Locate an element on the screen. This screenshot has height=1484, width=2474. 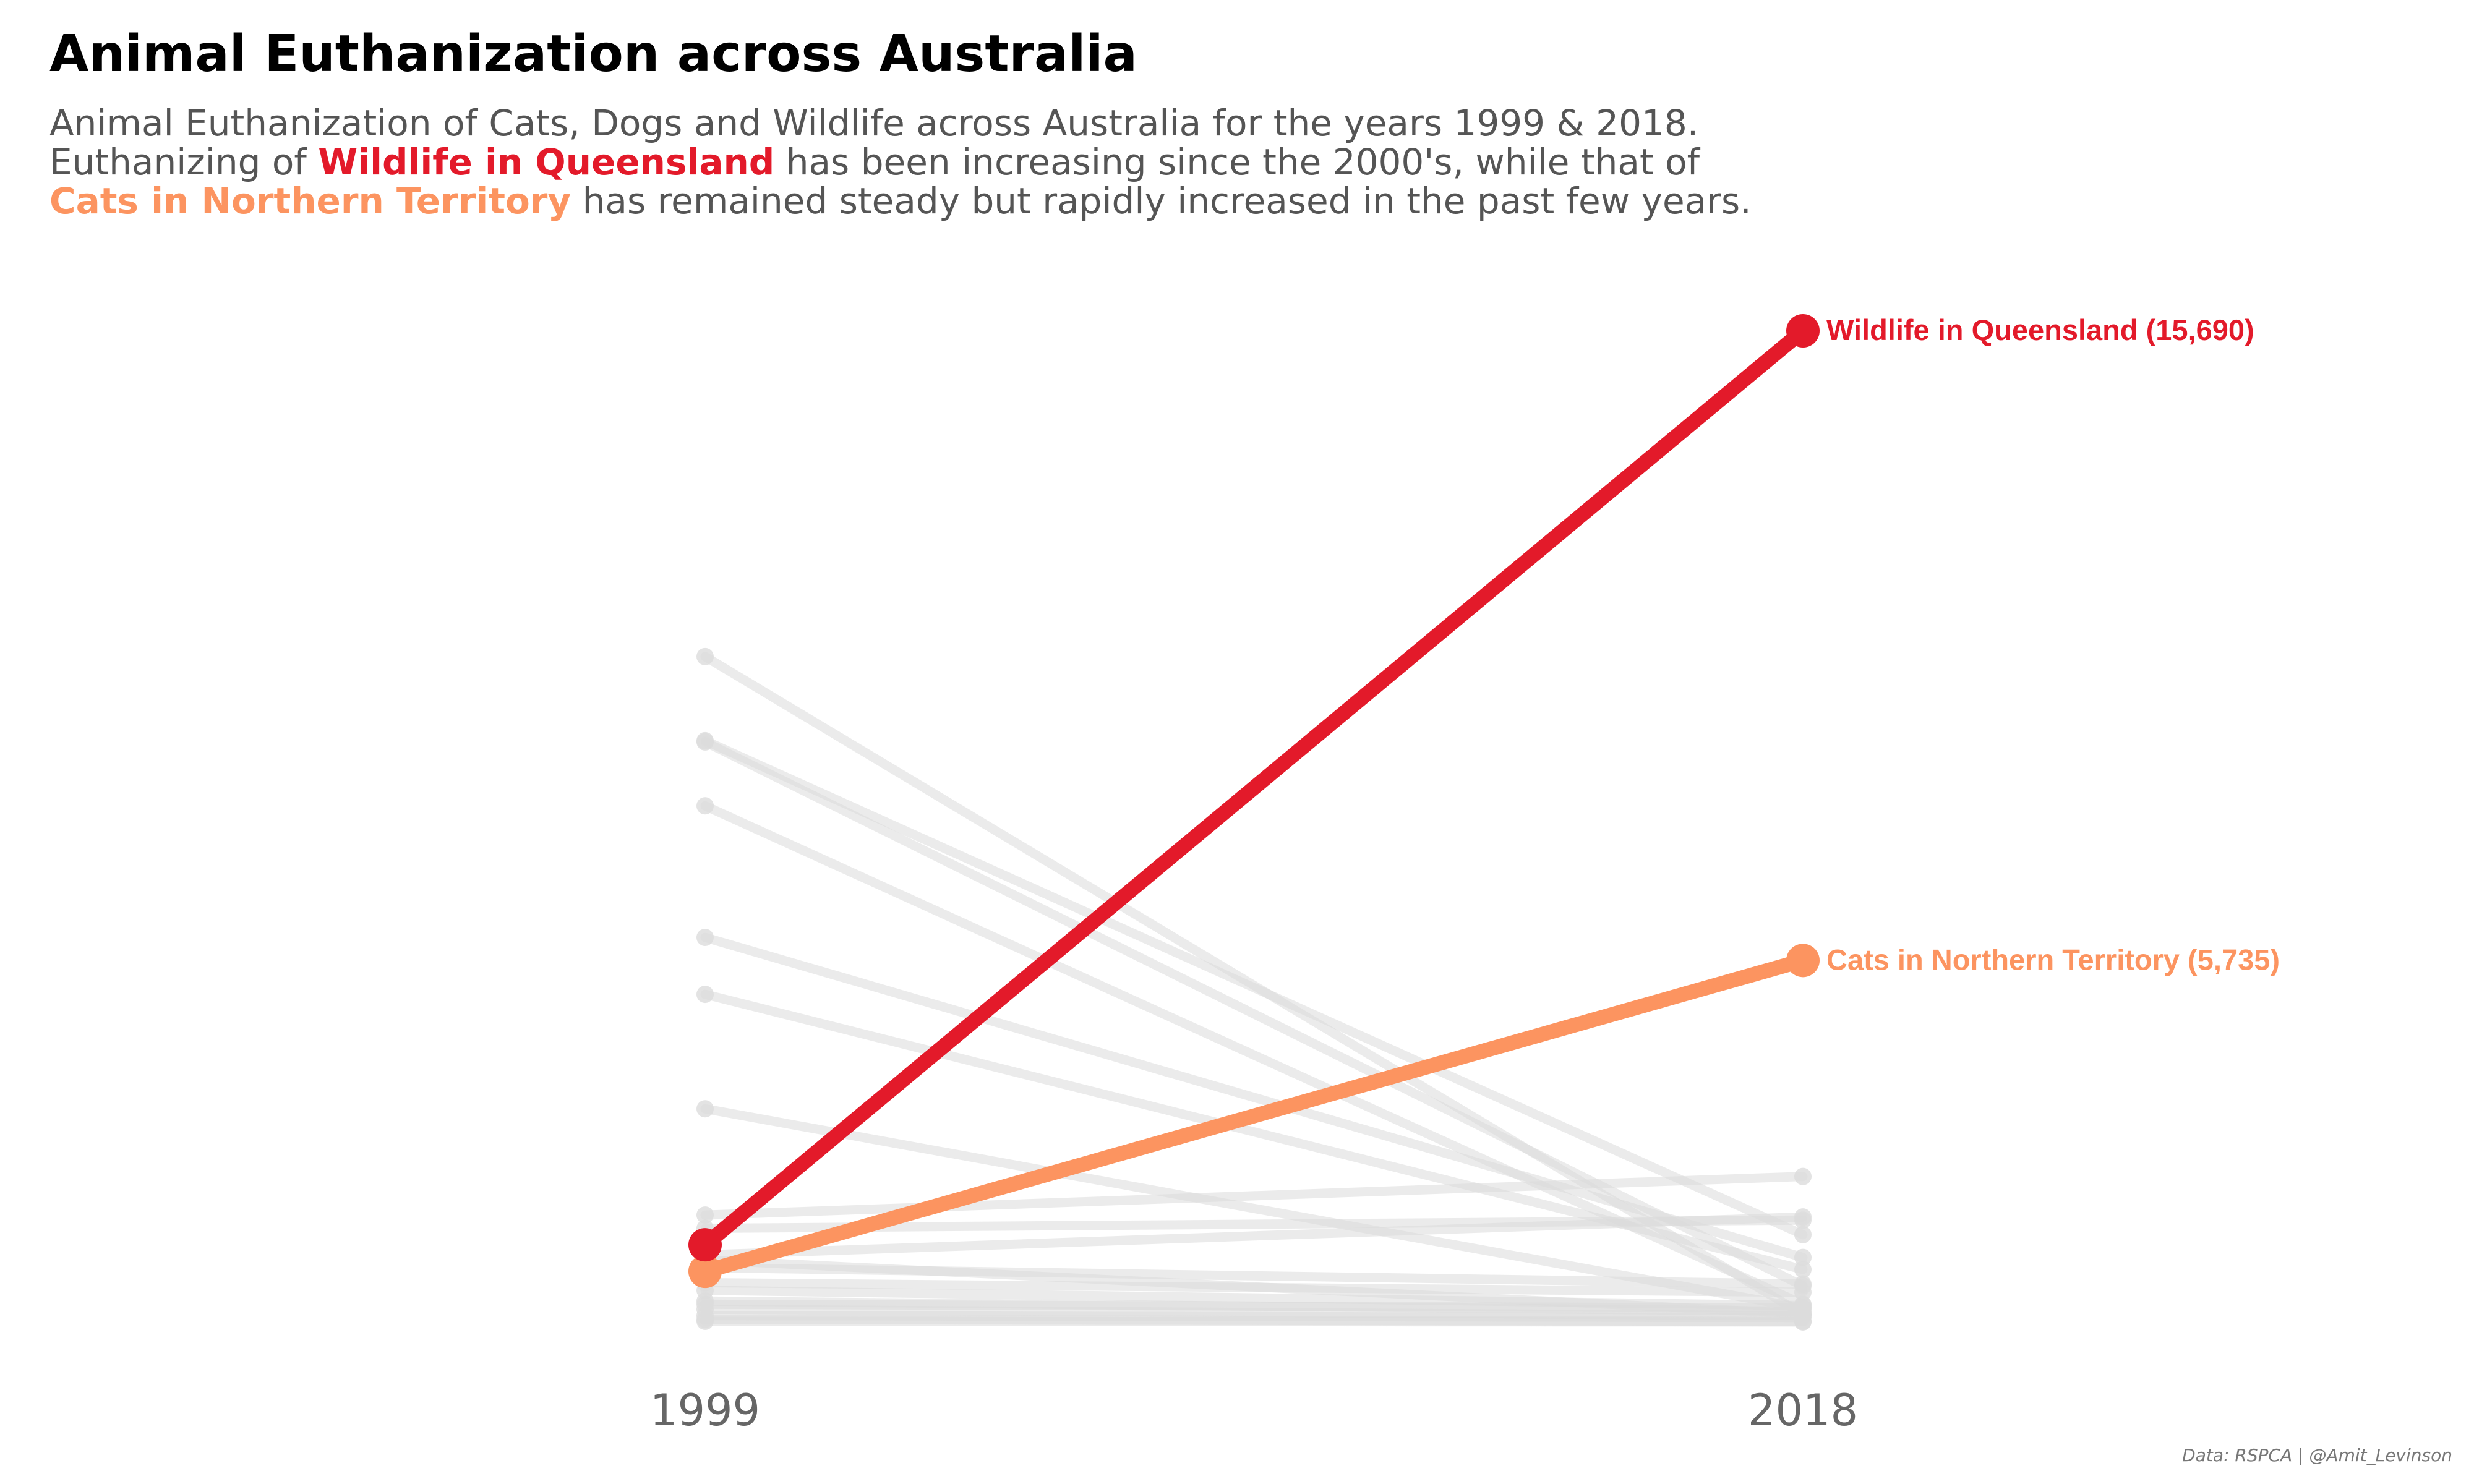
subtitle-highlight-cats: Cats in Northern Territory is located at coordinates (310, 201).